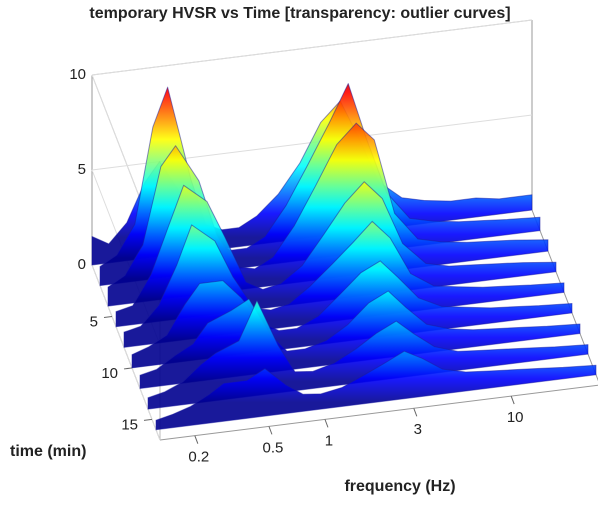 The height and width of the screenshot is (506, 598). Describe the element at coordinates (198, 457) in the screenshot. I see `x-tick-label: 0.2` at that location.